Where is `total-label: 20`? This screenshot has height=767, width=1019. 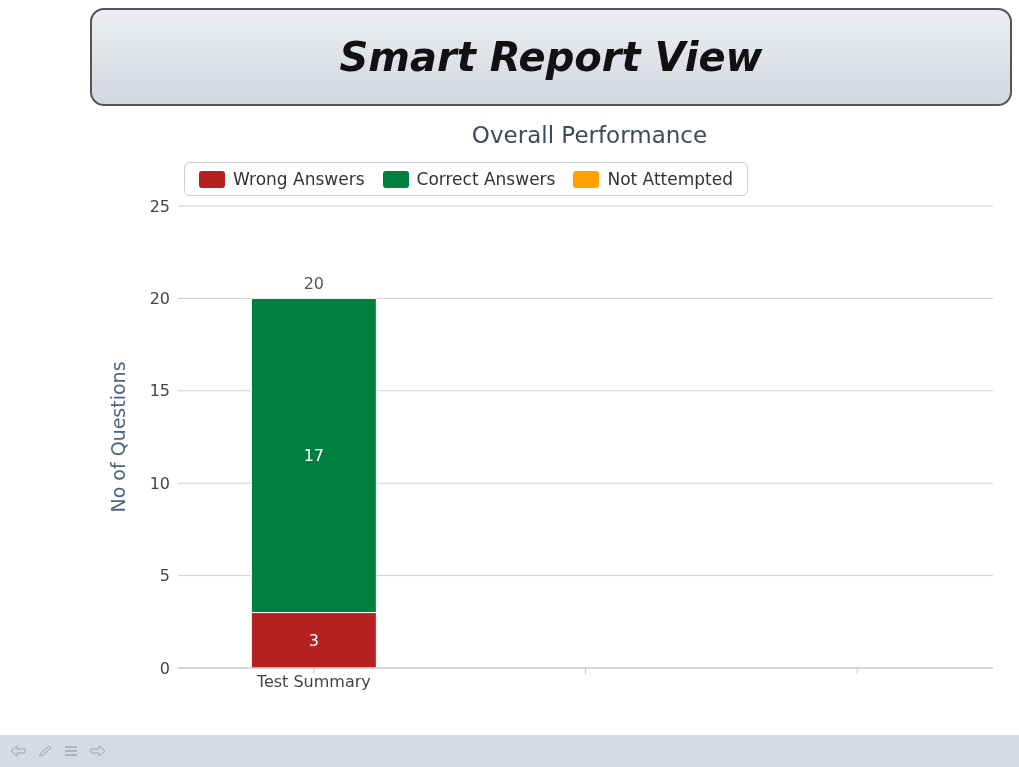
total-label: 20 is located at coordinates (314, 284).